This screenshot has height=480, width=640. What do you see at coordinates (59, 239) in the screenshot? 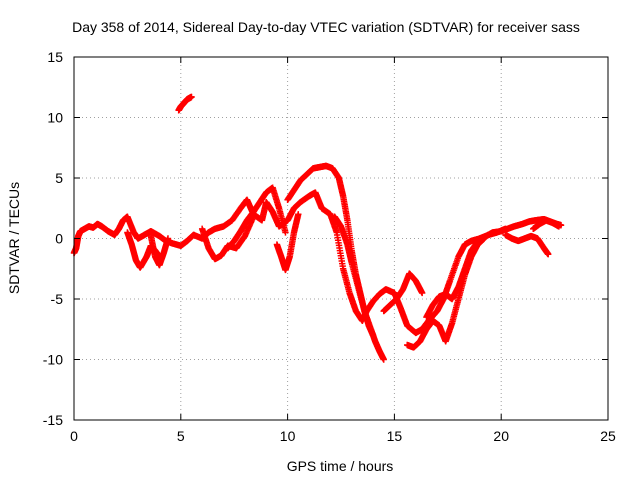
I see `y-tick-label: 0` at bounding box center [59, 239].